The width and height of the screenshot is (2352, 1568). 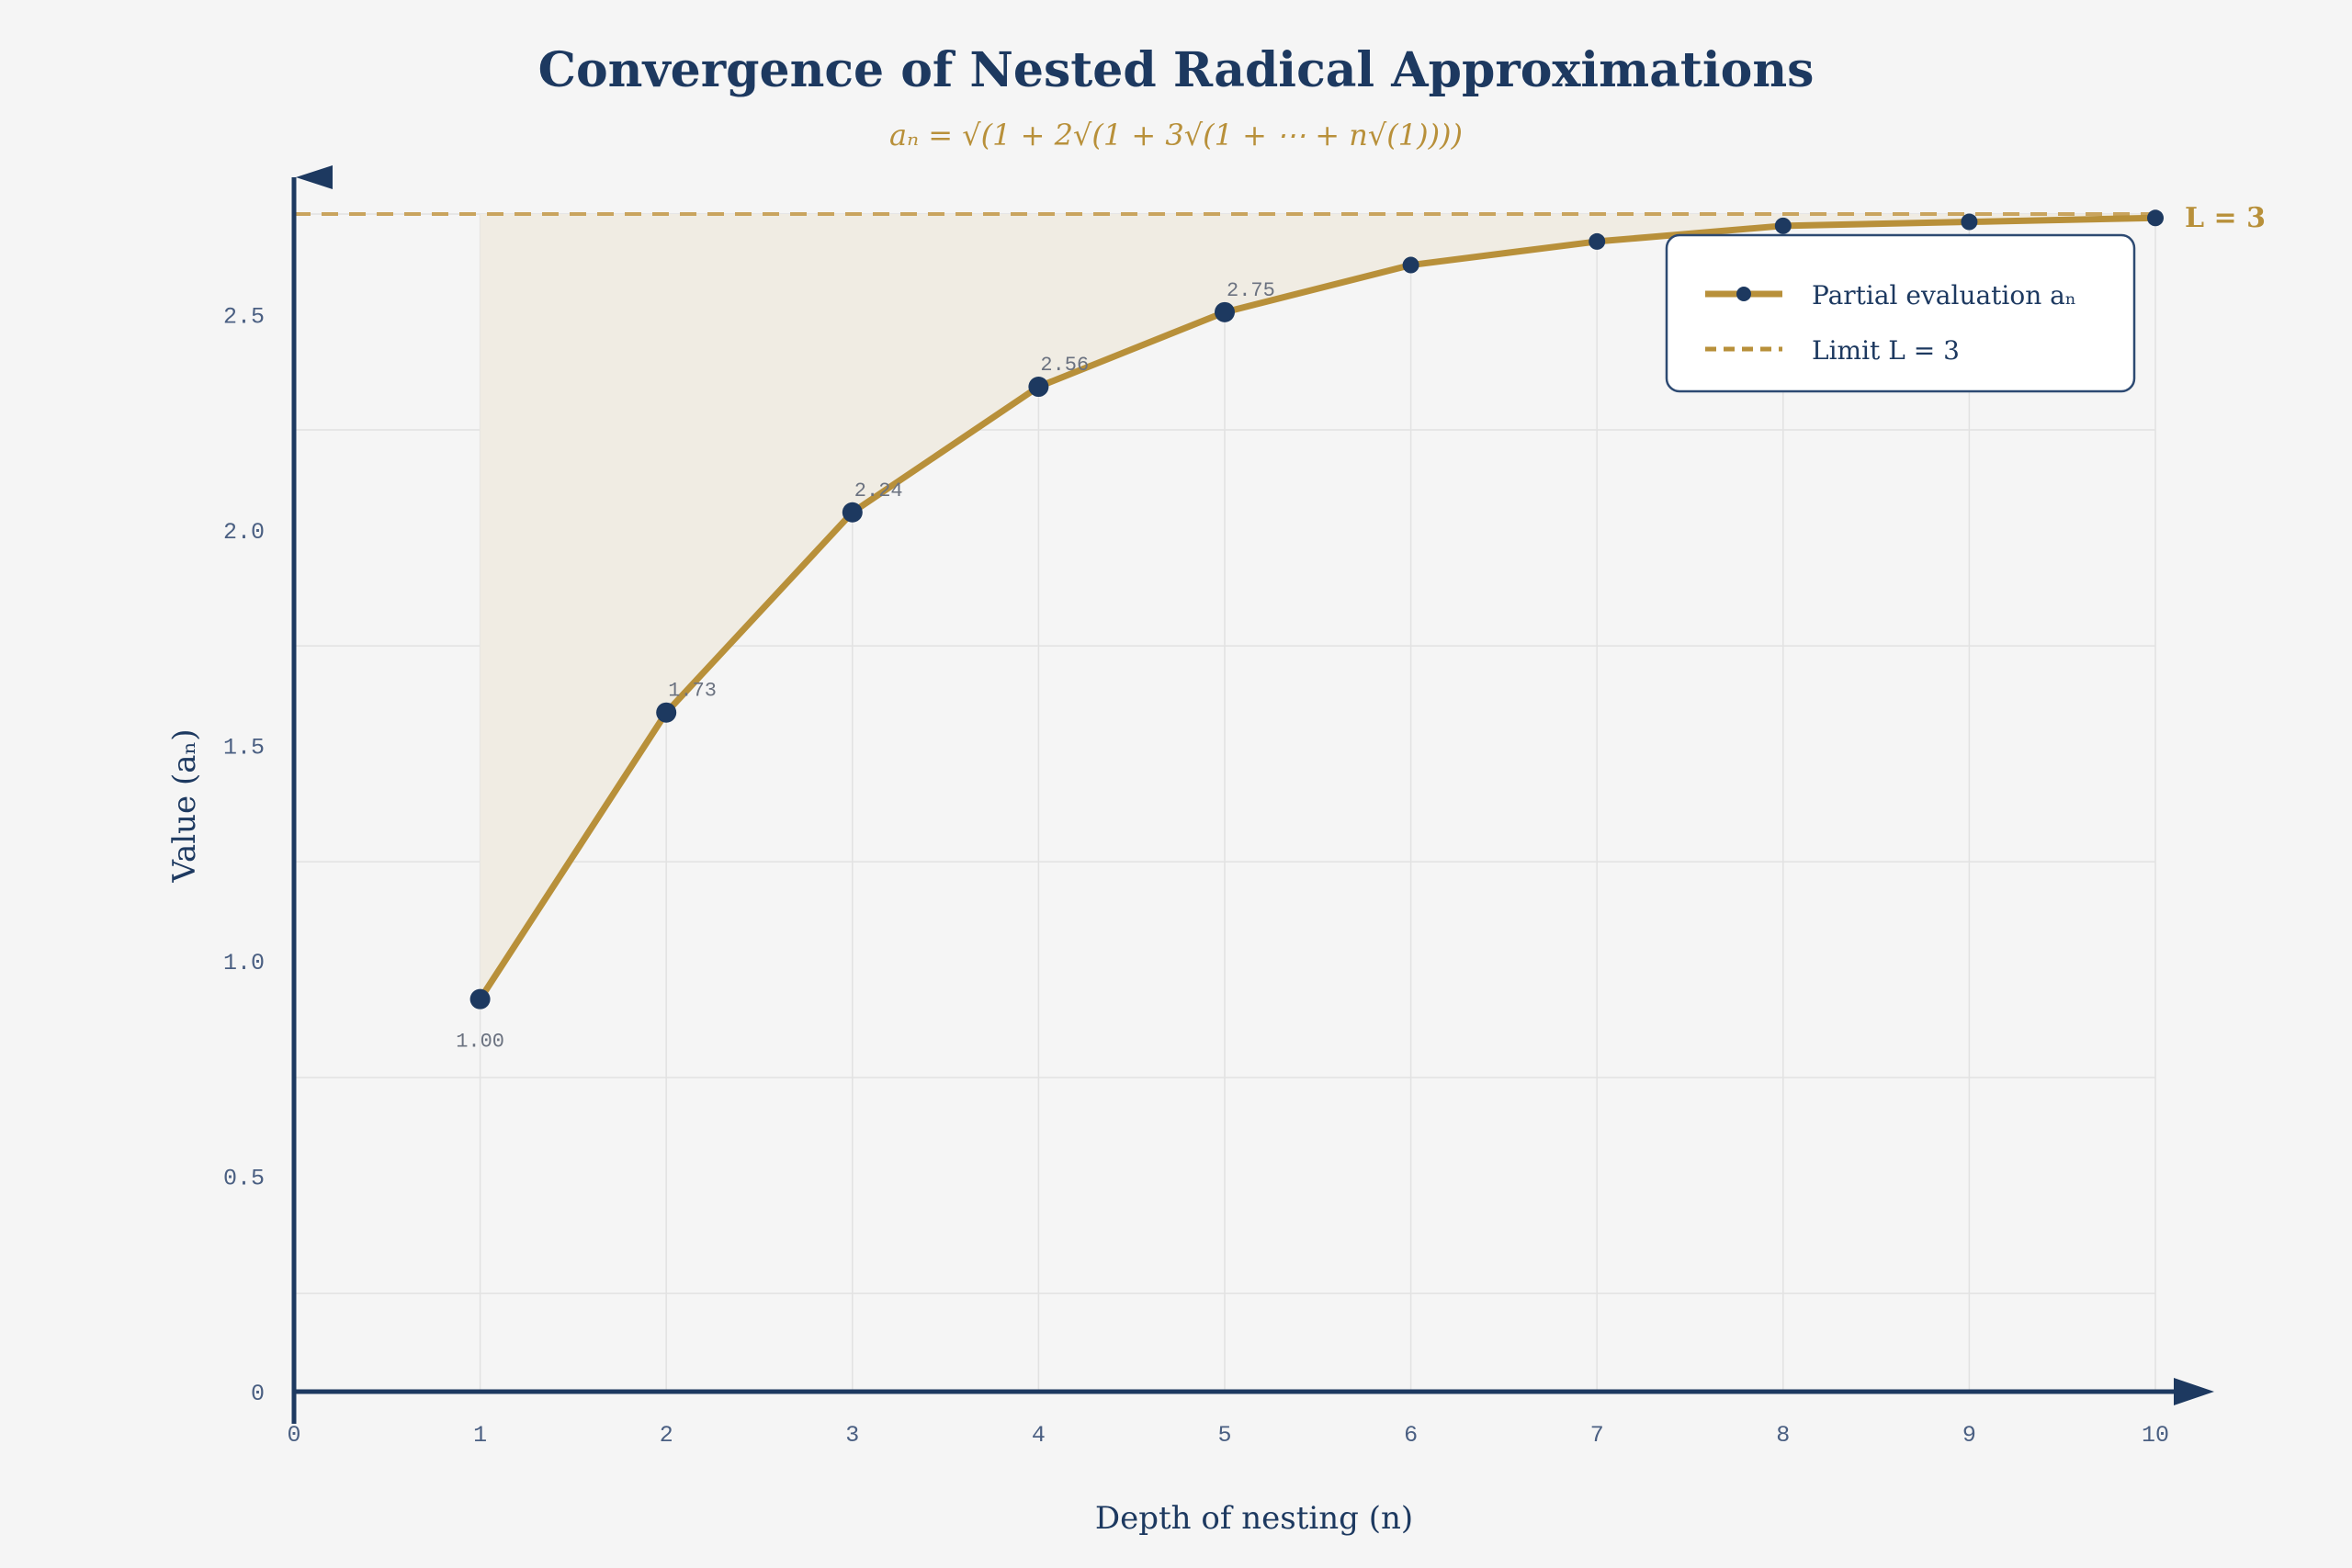 I want to click on y-tick-label: 0, so click(x=258, y=1394).